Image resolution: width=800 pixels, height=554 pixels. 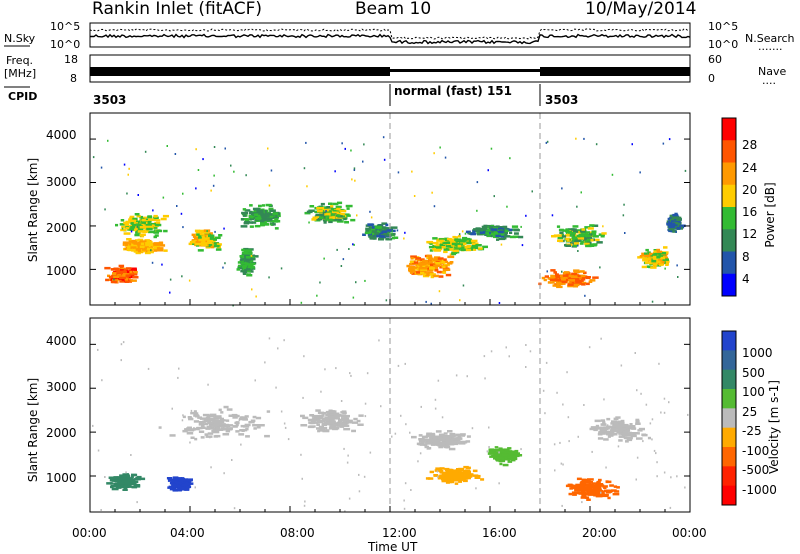 What do you see at coordinates (715, 59) in the screenshot?
I see `nave-tick-top: 60` at bounding box center [715, 59].